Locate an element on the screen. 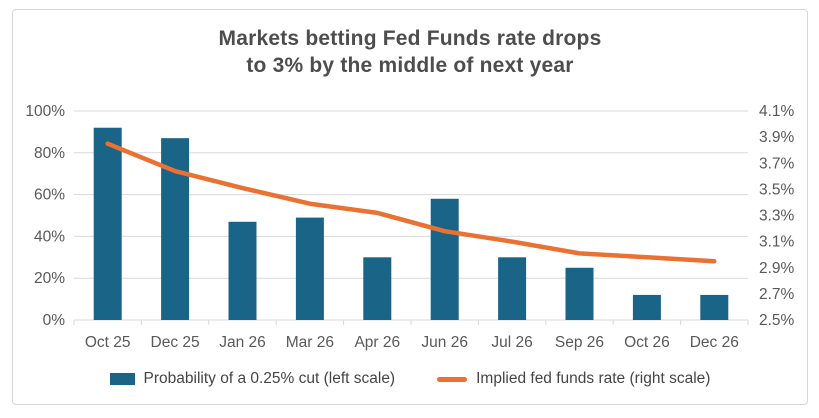 The image size is (819, 418). legend-swatch-line-icon is located at coordinates (452, 379).